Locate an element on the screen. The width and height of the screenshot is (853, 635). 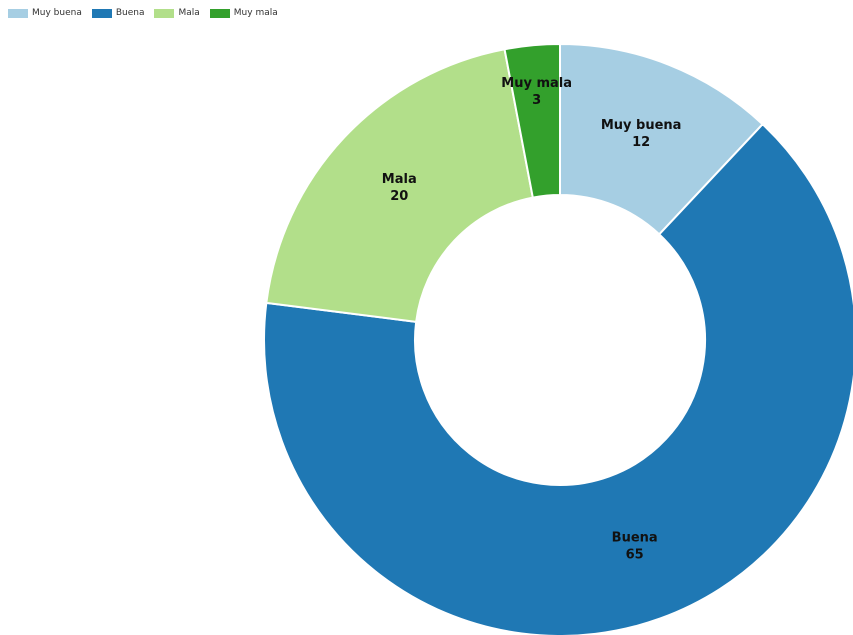
slice-value-label: 65 is located at coordinates (635, 554).